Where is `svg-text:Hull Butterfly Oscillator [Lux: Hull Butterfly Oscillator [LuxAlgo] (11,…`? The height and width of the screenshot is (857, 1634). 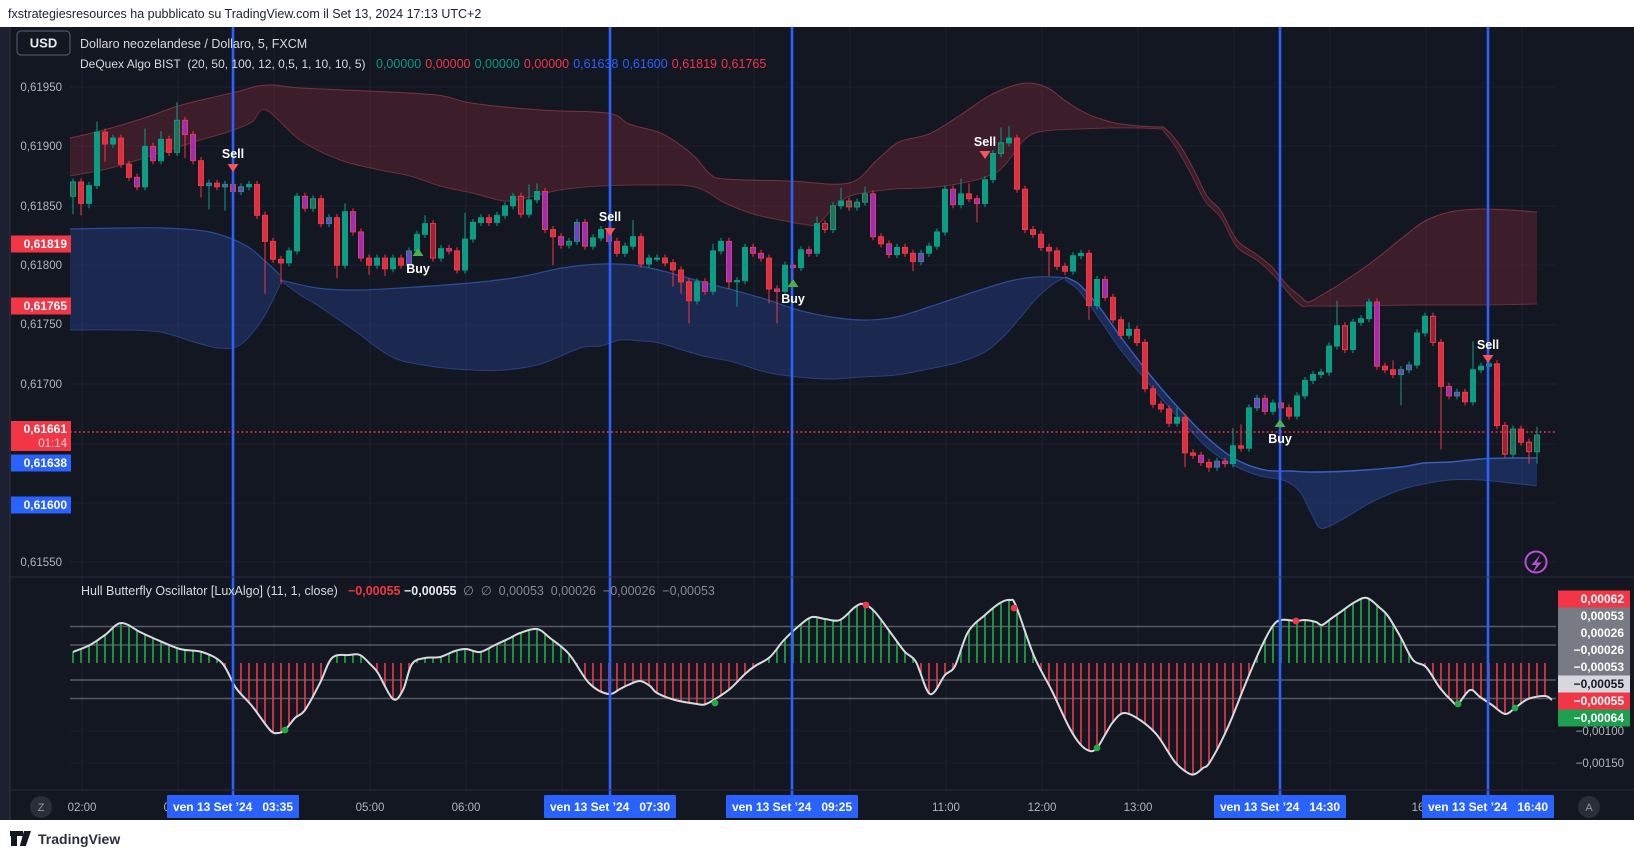
svg-text:Hull Butterfly Oscillator [Lux: Hull Butterfly Oscillator [LuxAlgo] (11,… is located at coordinates (209, 591).